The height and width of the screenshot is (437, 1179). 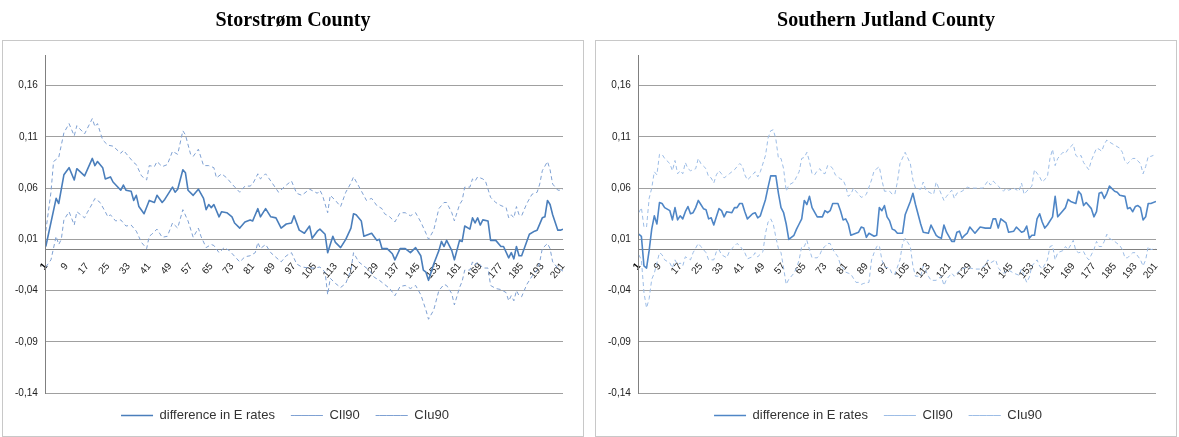 What do you see at coordinates (1026, 270) in the screenshot?
I see `x-tick-label: 153` at bounding box center [1026, 270].